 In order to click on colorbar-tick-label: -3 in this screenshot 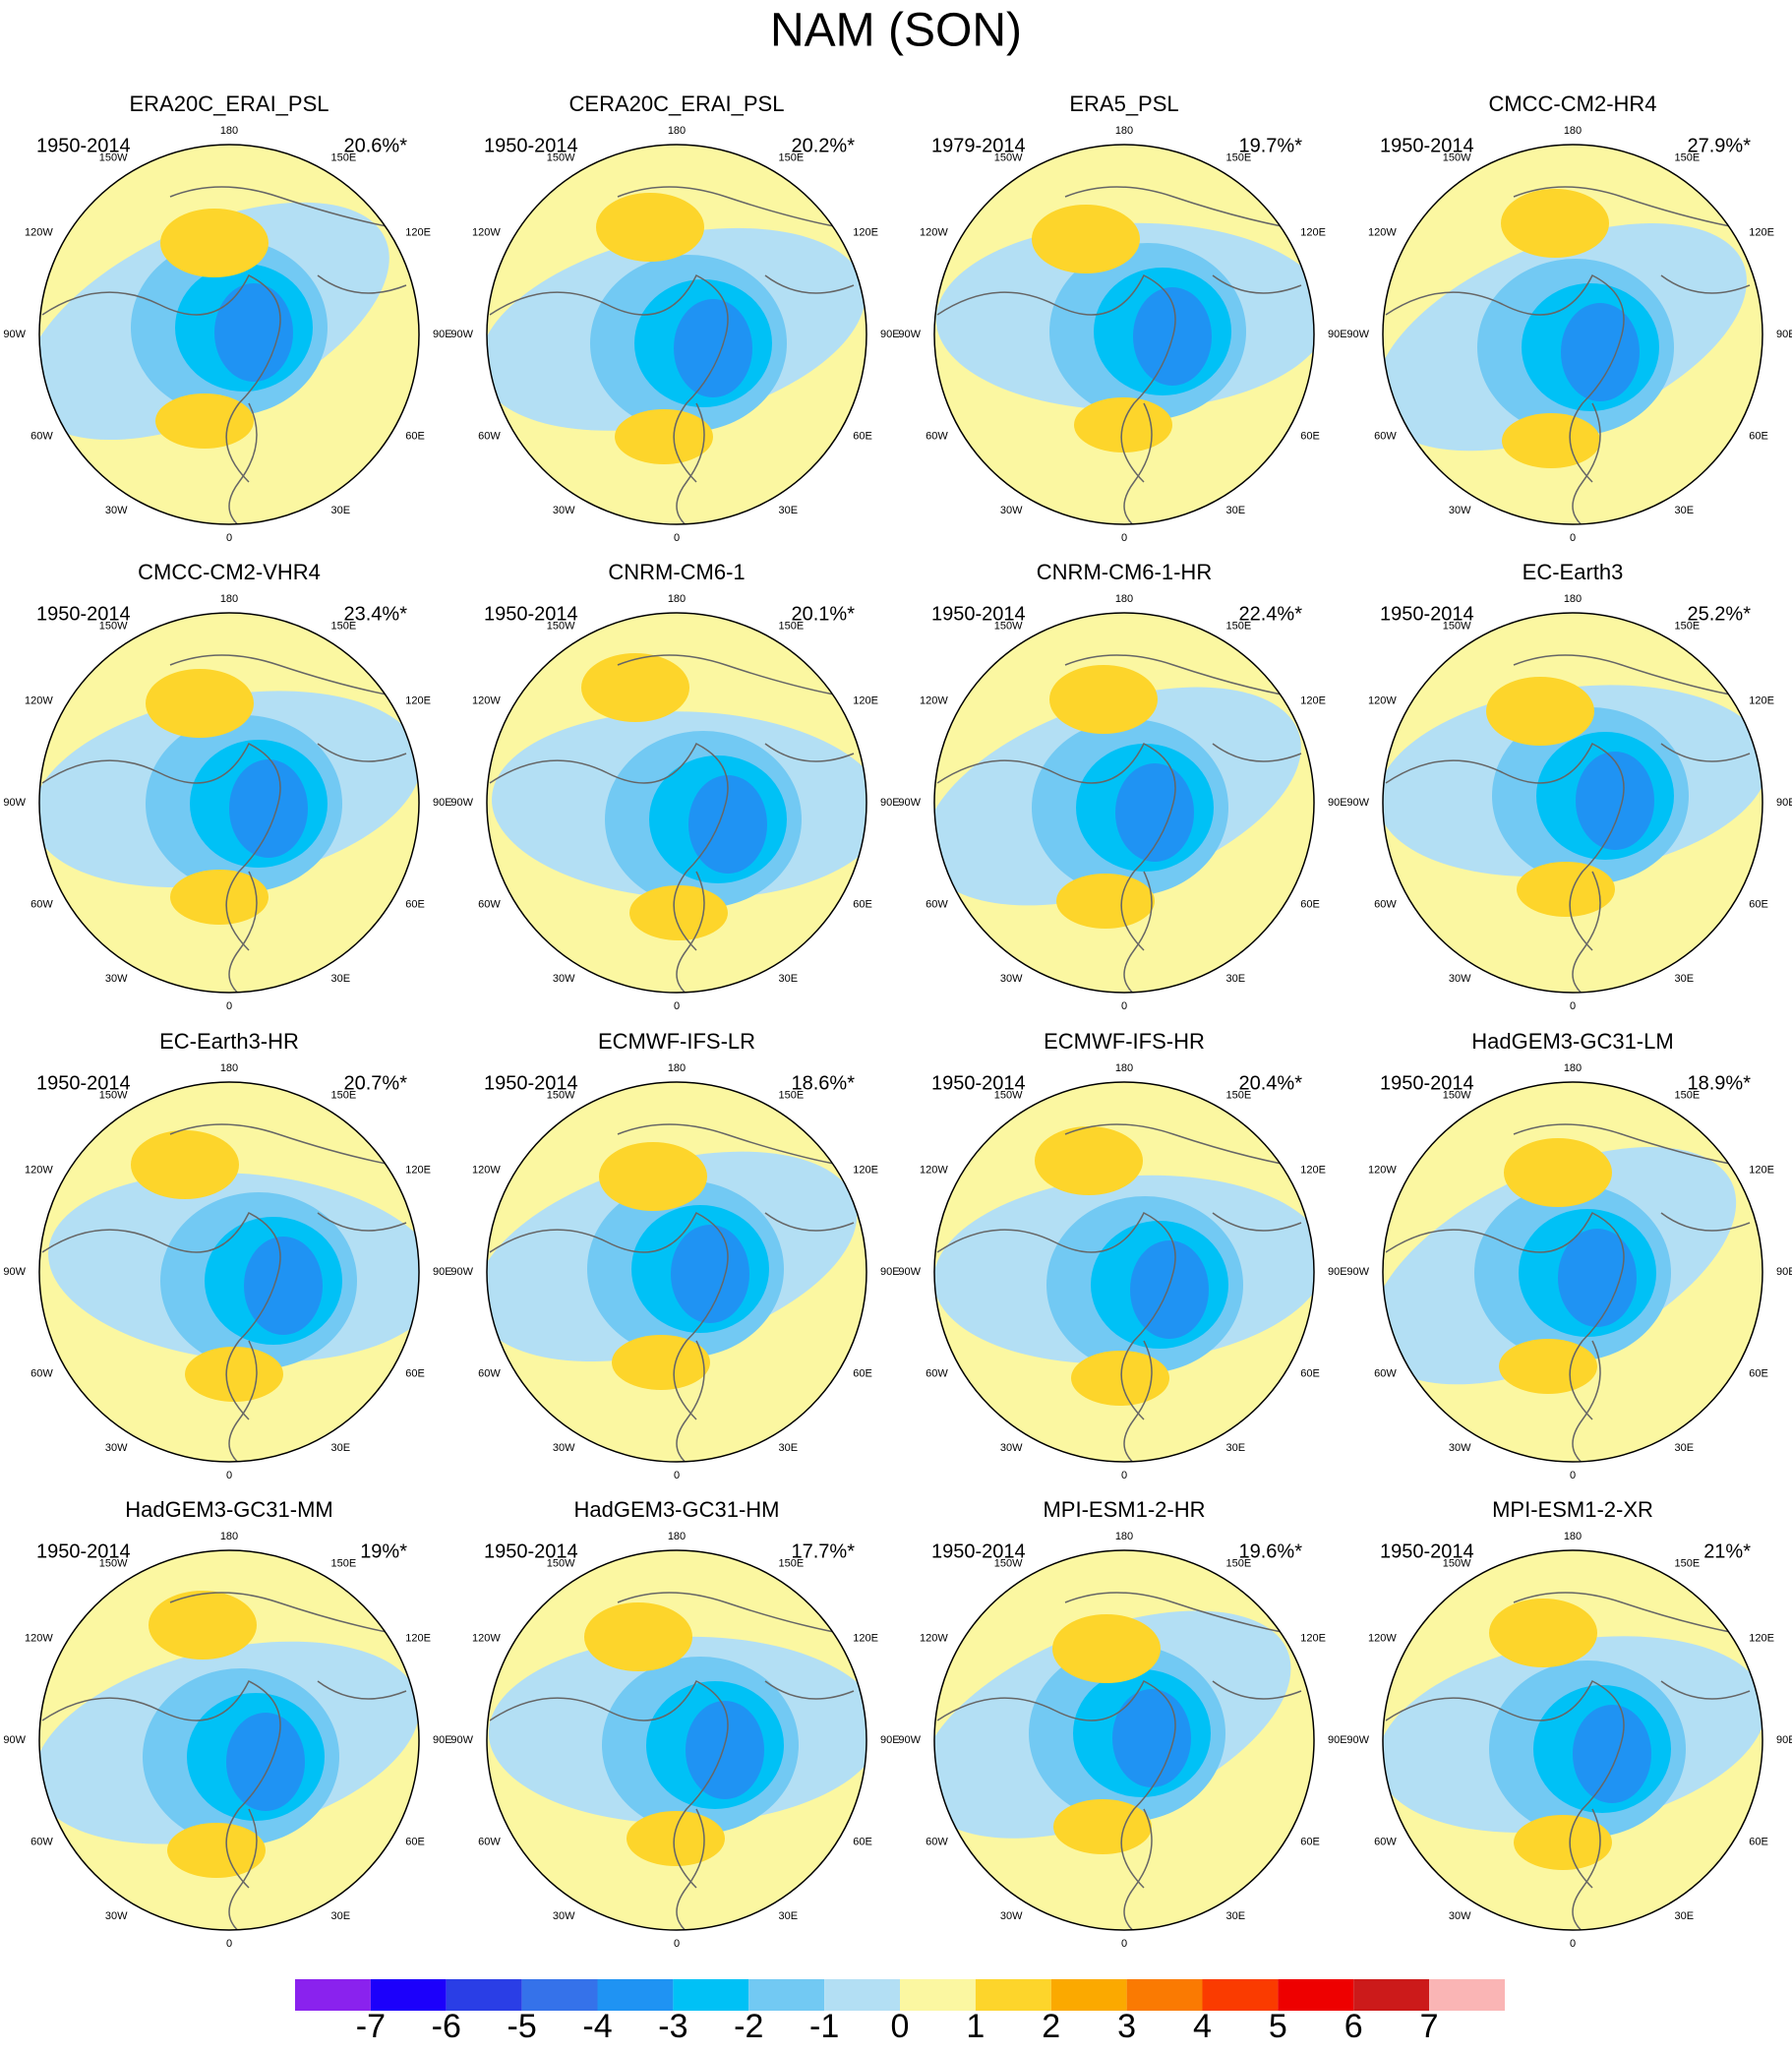, I will do `click(672, 2026)`.